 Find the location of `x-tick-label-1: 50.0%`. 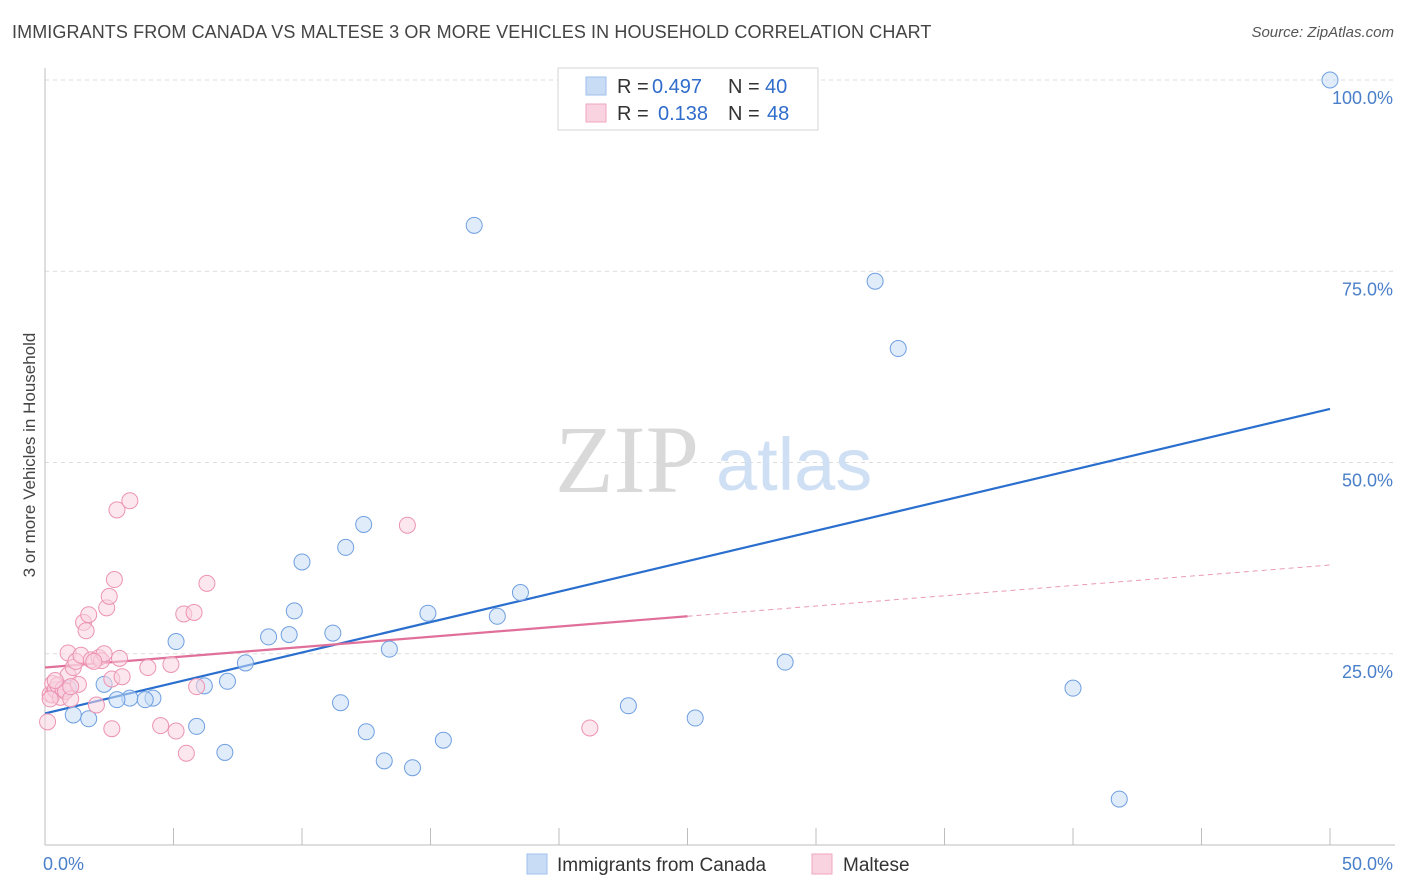

x-tick-label-1: 50.0% is located at coordinates (1367, 864).